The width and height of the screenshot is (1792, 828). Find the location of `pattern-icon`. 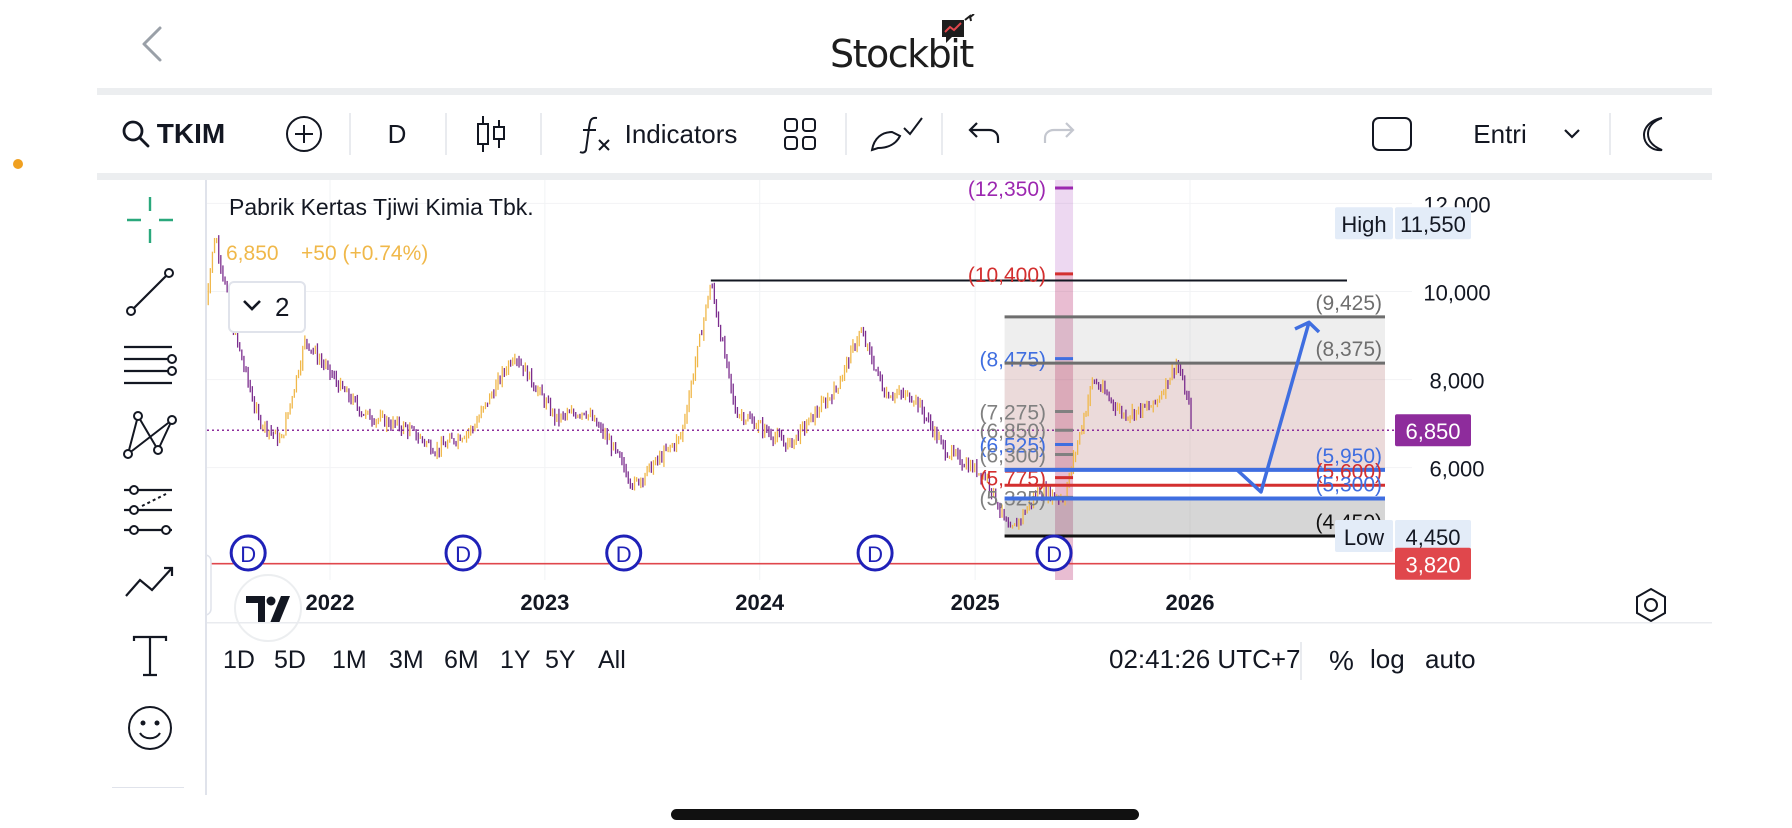

pattern-icon is located at coordinates (150, 435).